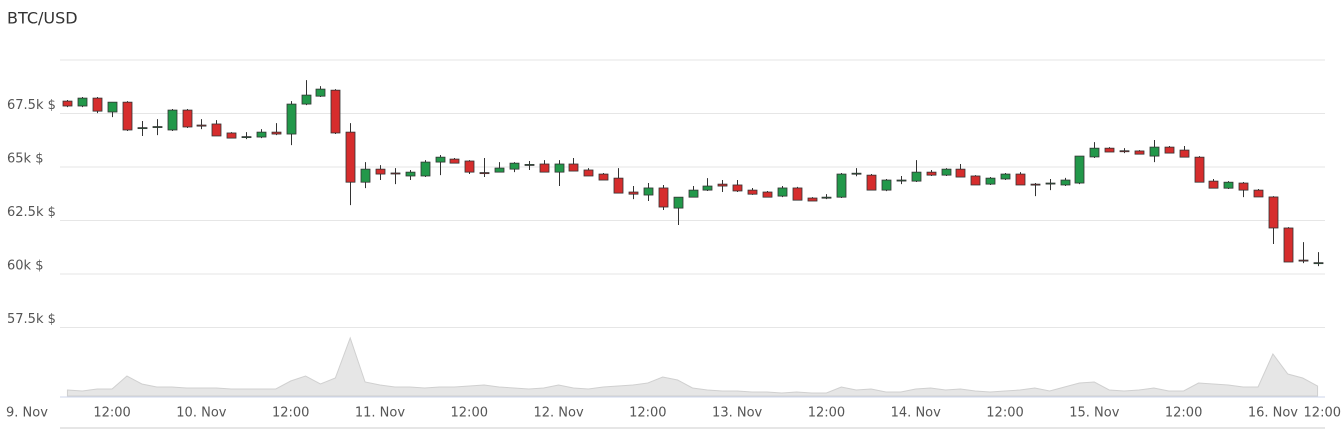  Describe the element at coordinates (31, 212) in the screenshot. I see `y-tick-label: 62.5k $` at that location.